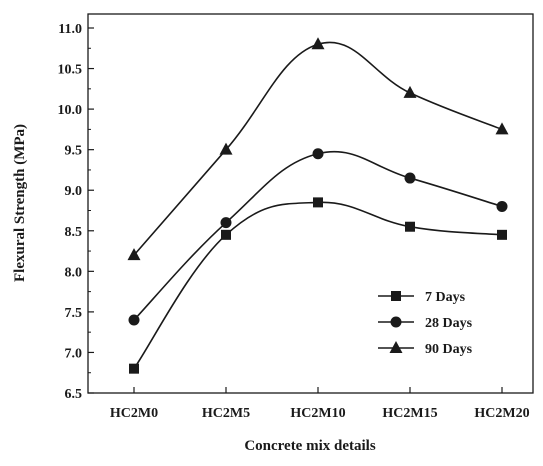 The width and height of the screenshot is (543, 466). What do you see at coordinates (74, 272) in the screenshot?
I see `y-tick-label: 8.0` at bounding box center [74, 272].